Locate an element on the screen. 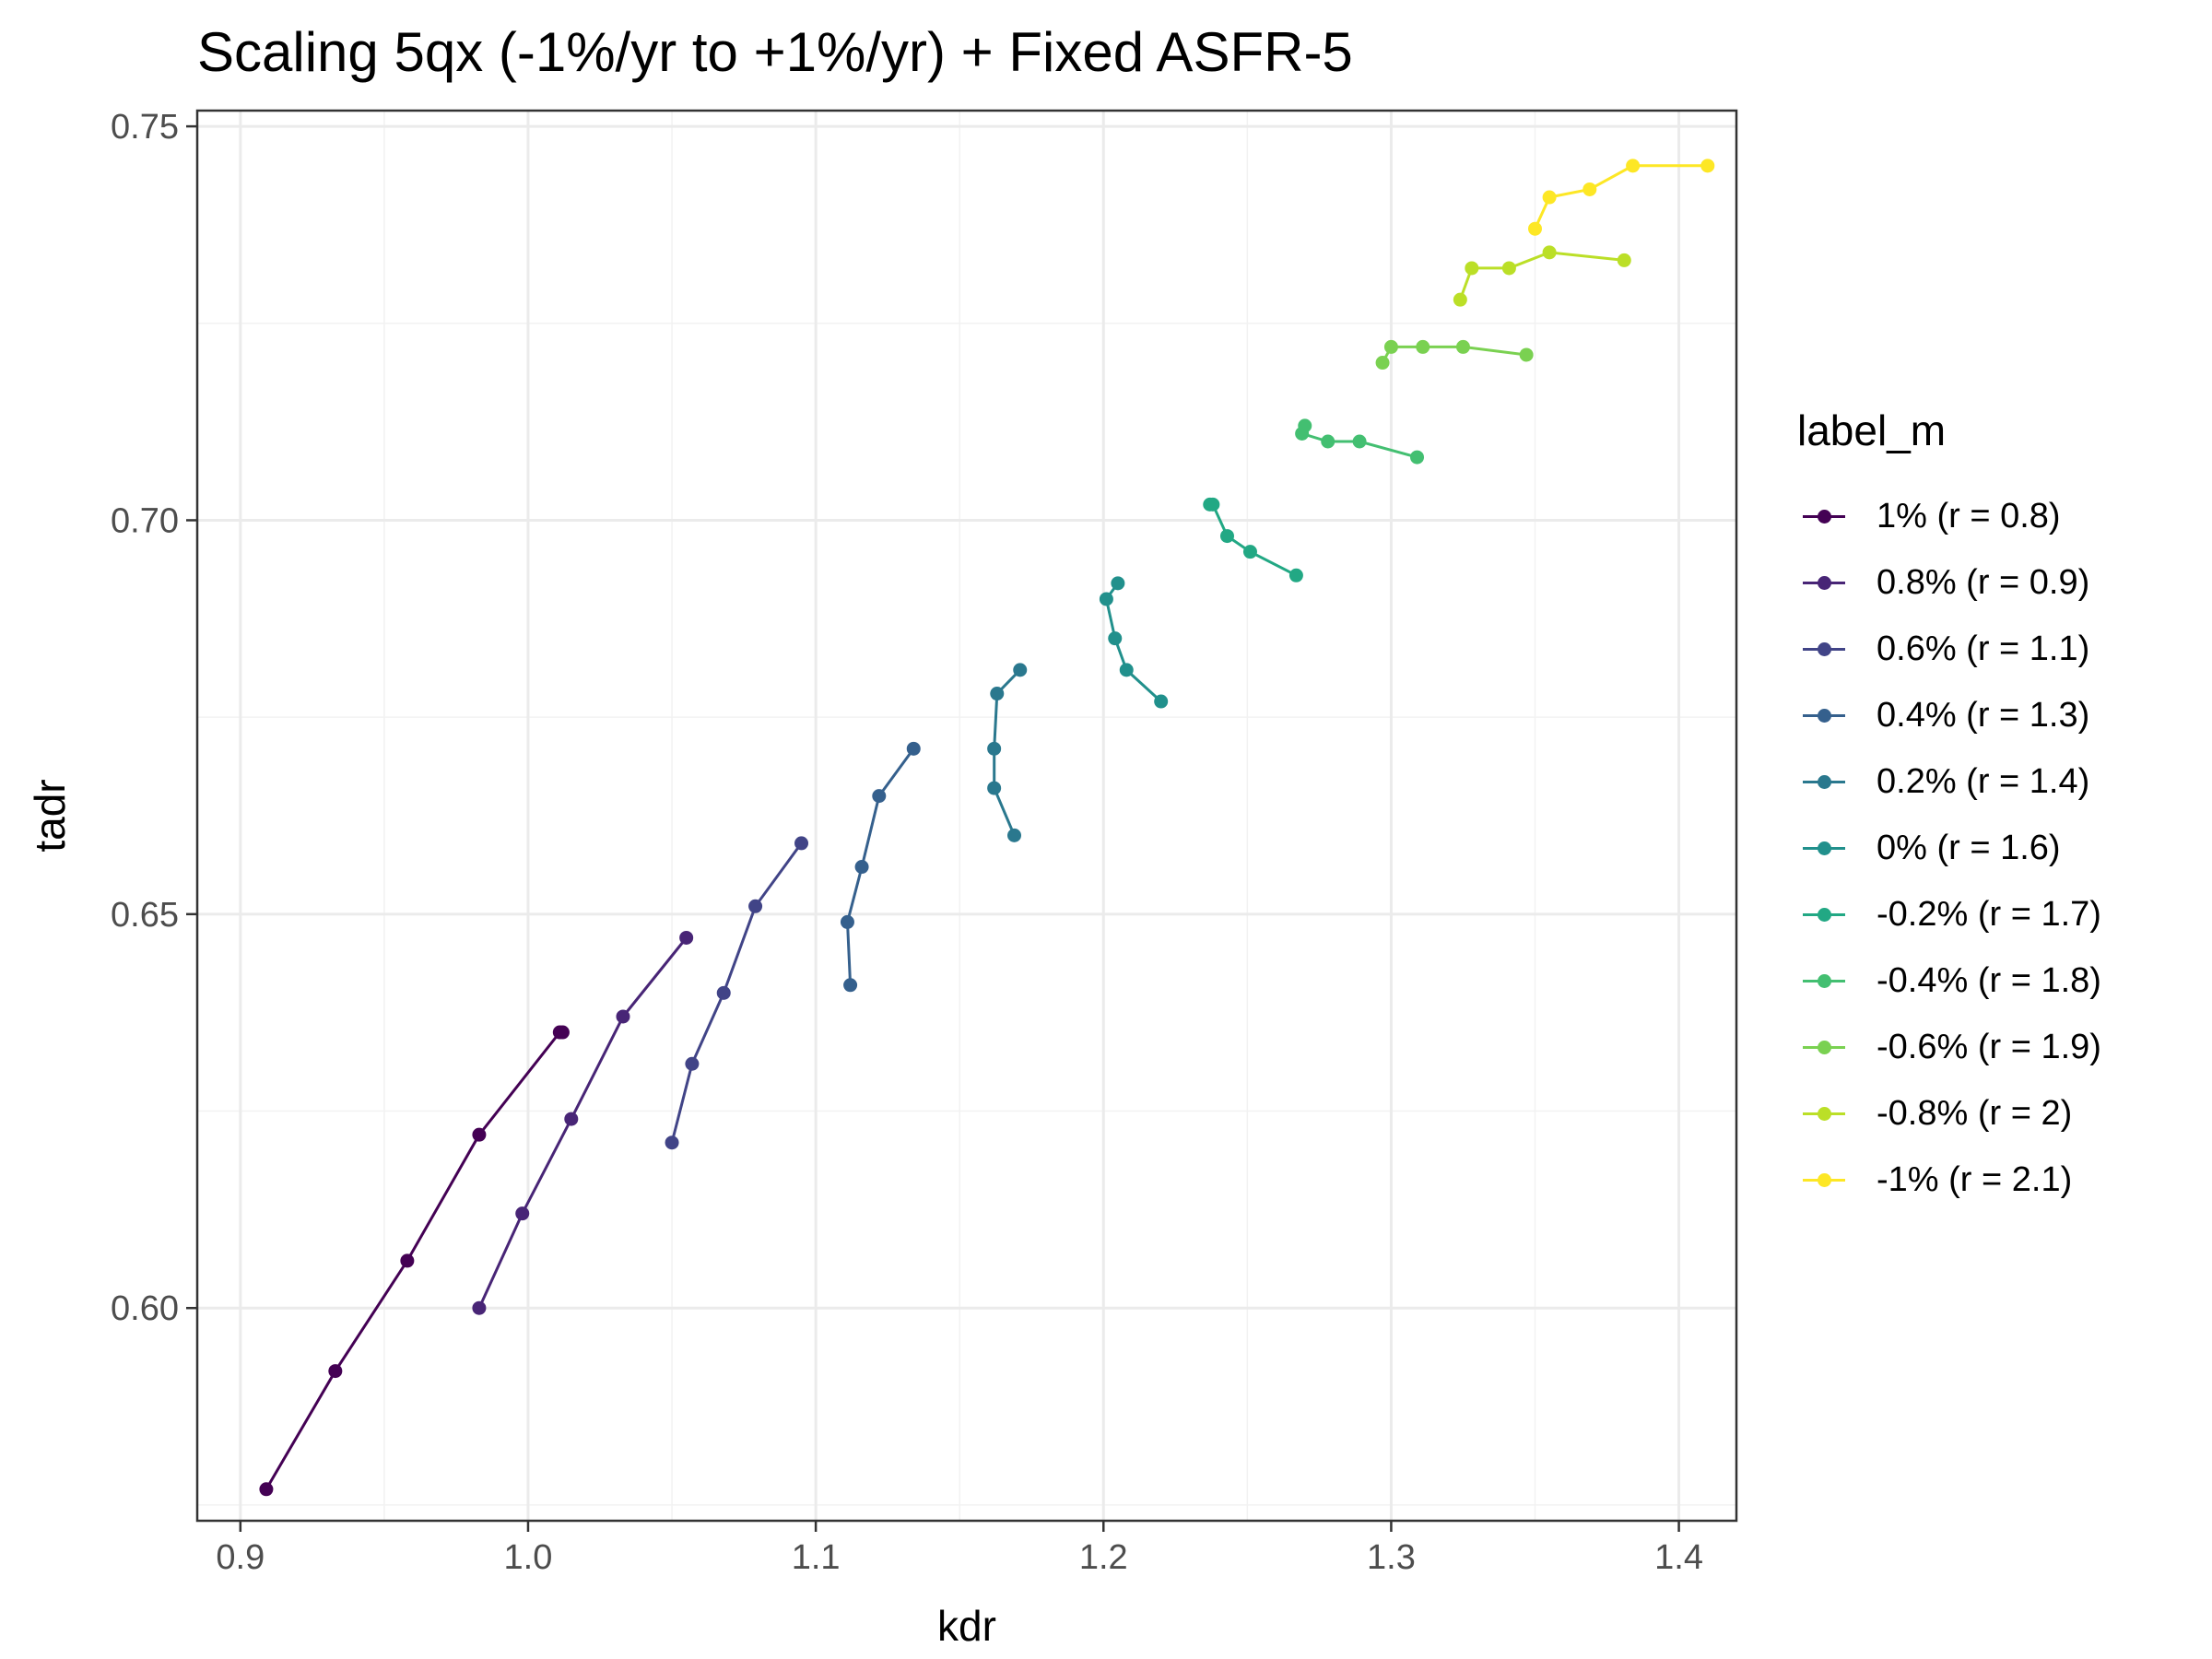 The height and width of the screenshot is (1659, 2212). y-tick-label: 0.70 is located at coordinates (145, 520).